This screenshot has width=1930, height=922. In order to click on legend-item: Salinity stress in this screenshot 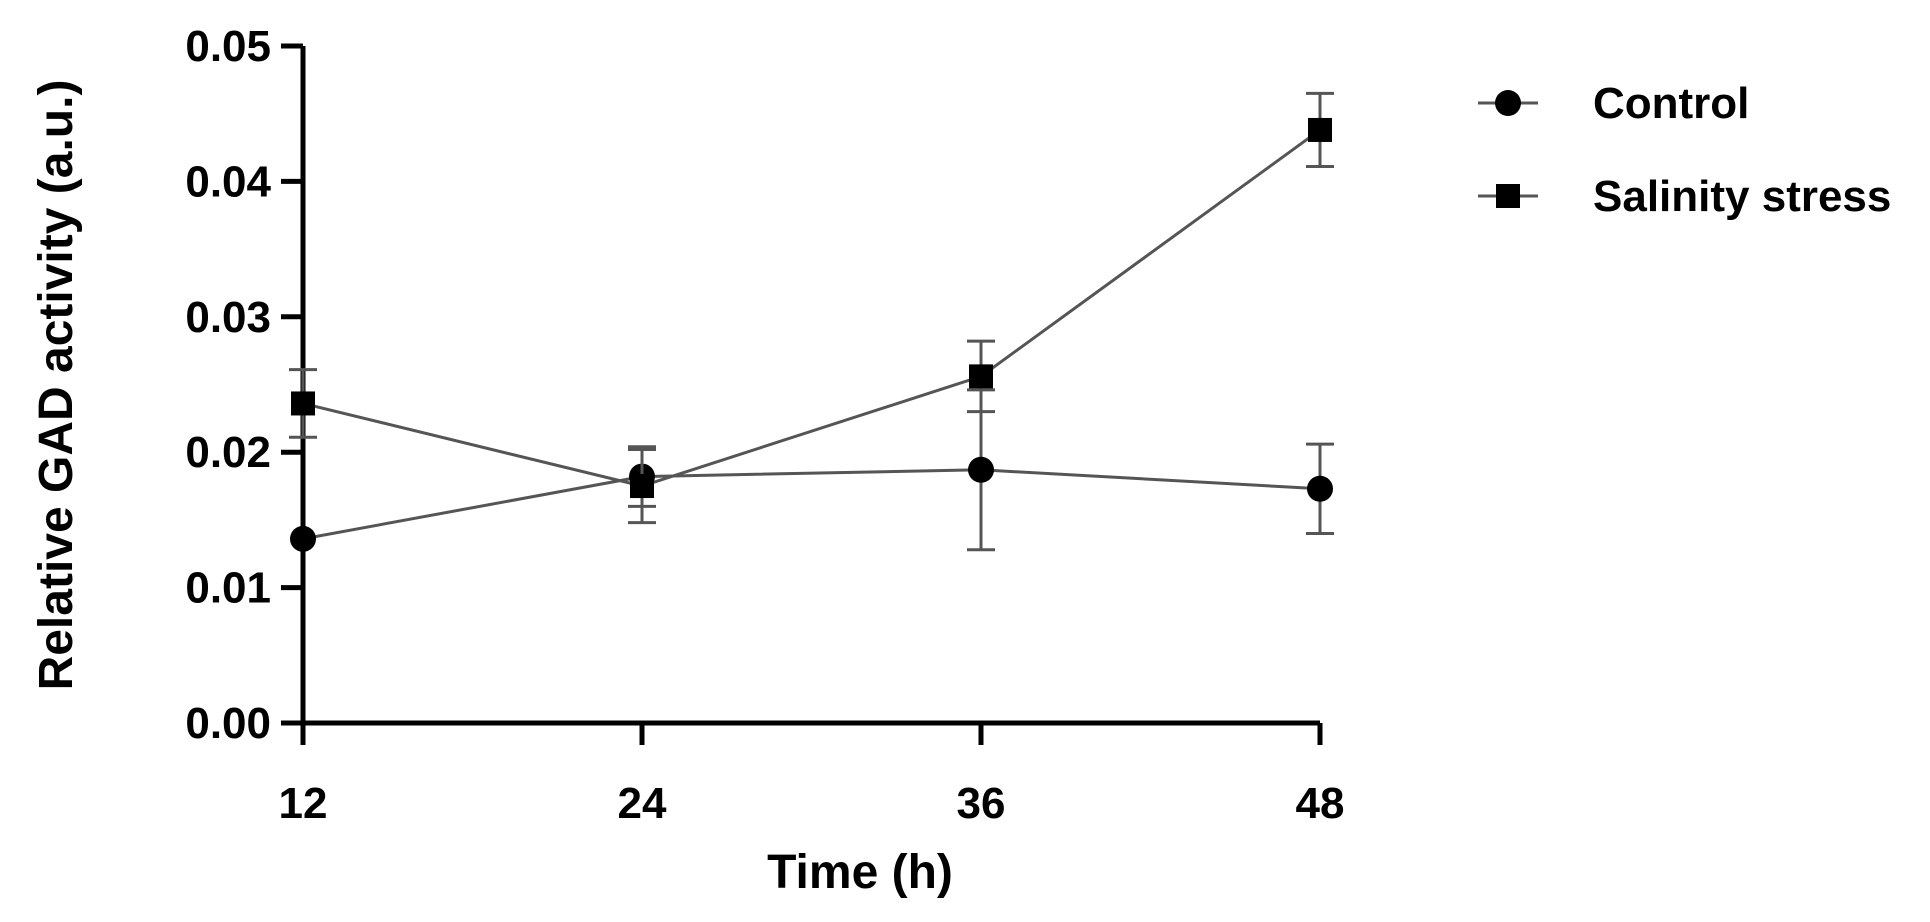, I will do `click(1684, 196)`.